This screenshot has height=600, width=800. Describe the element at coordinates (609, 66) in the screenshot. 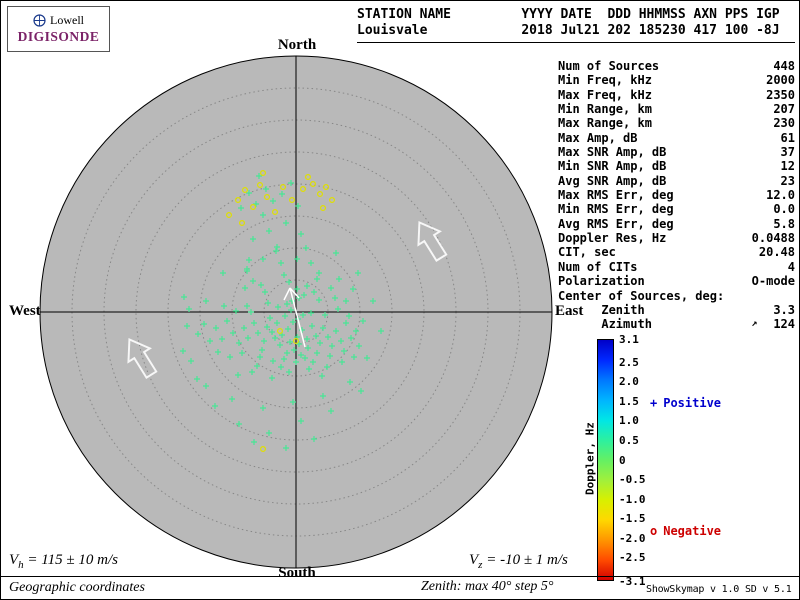

I see `stat-label: Num of Sources` at that location.